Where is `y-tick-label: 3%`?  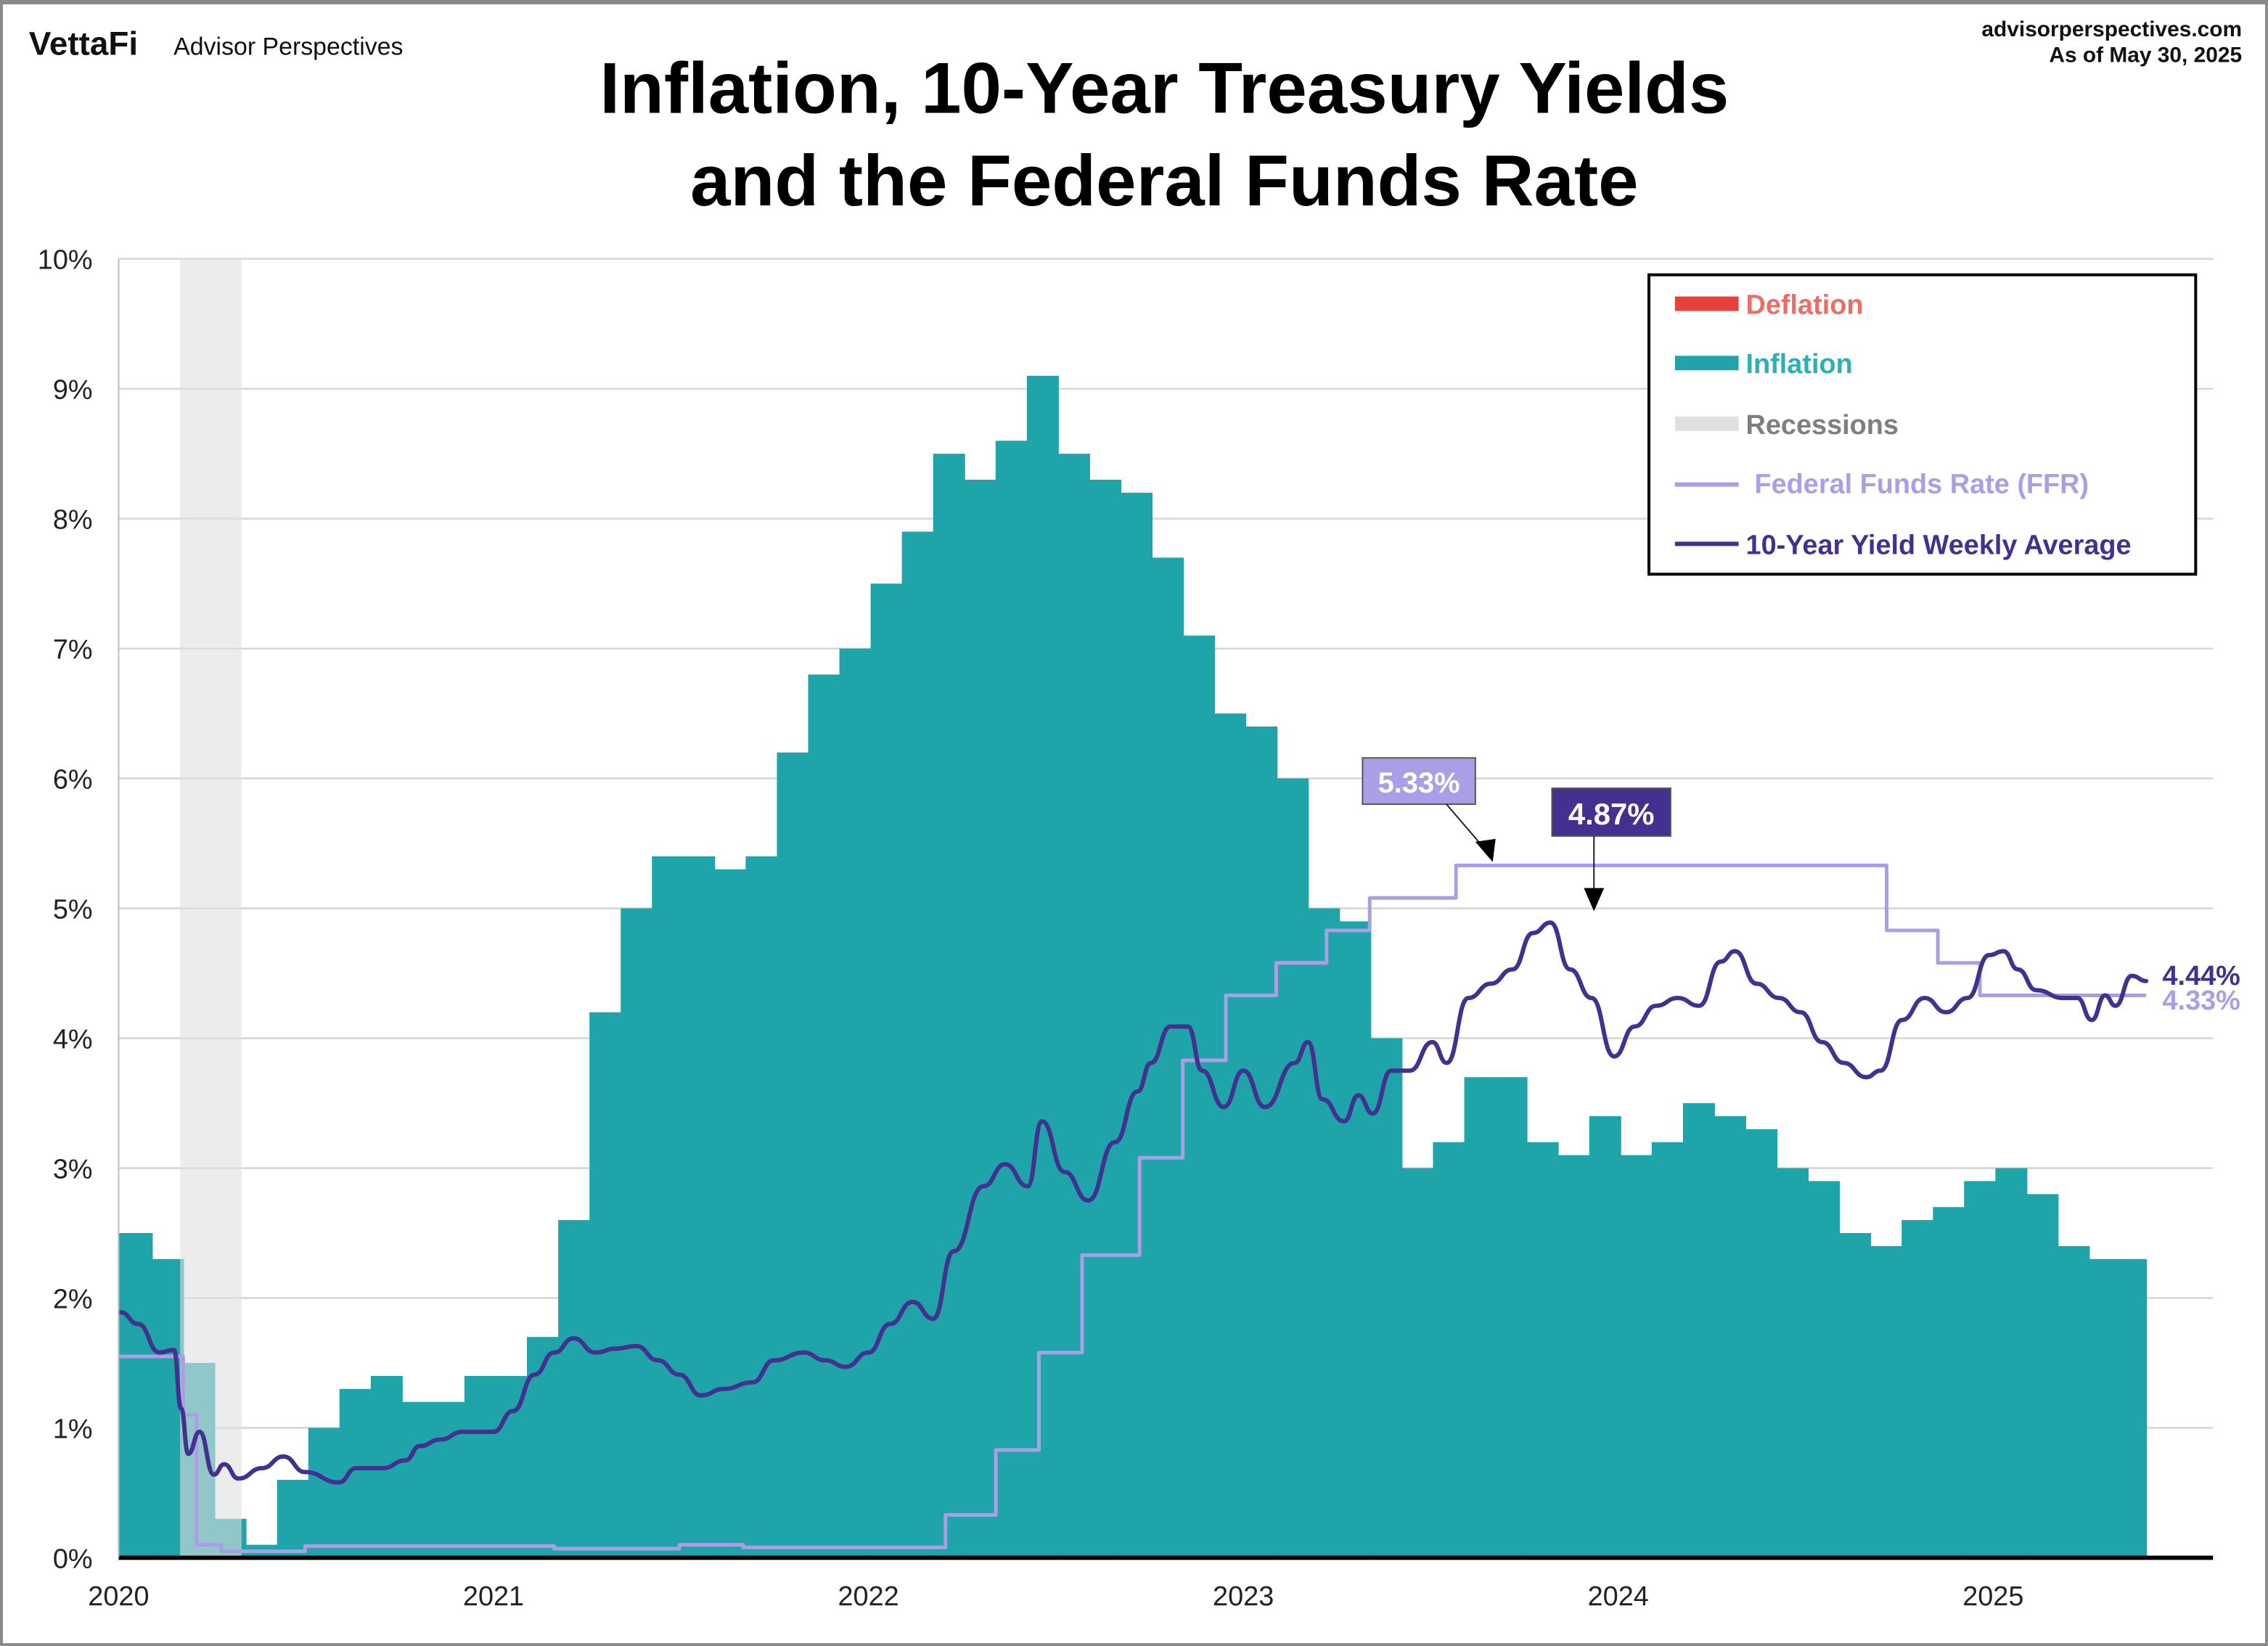 y-tick-label: 3% is located at coordinates (73, 1169).